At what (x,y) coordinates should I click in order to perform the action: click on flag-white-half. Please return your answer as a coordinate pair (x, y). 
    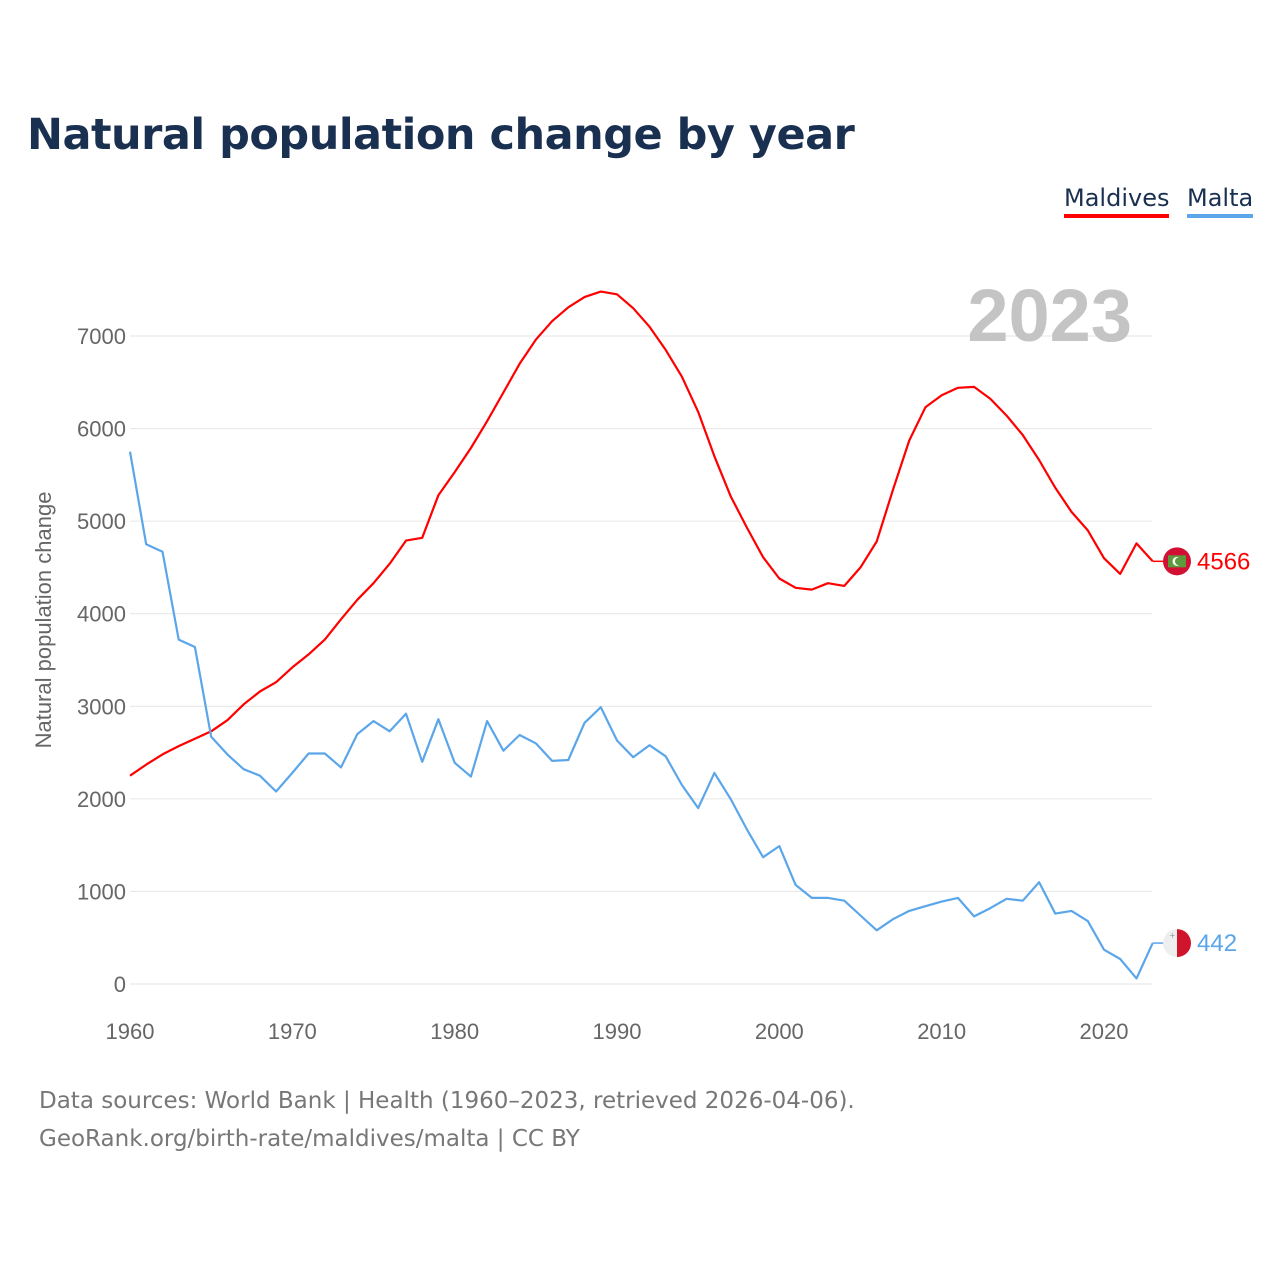
    Looking at the image, I should click on (1170, 943).